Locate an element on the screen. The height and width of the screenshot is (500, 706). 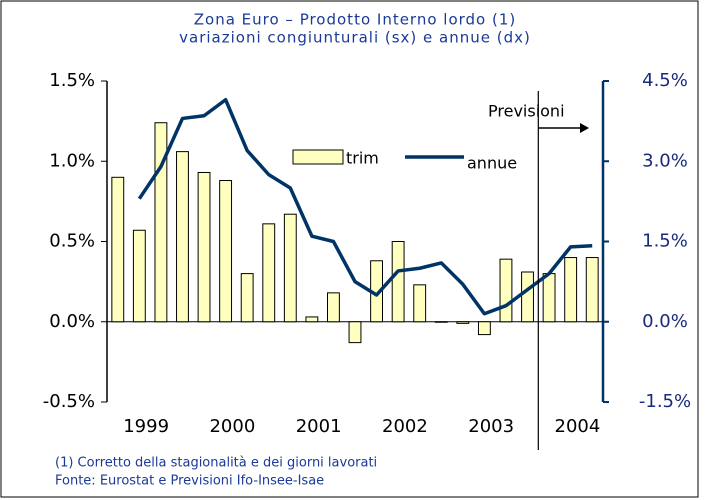
y-tick-label: 1.5% is located at coordinates (72, 80).